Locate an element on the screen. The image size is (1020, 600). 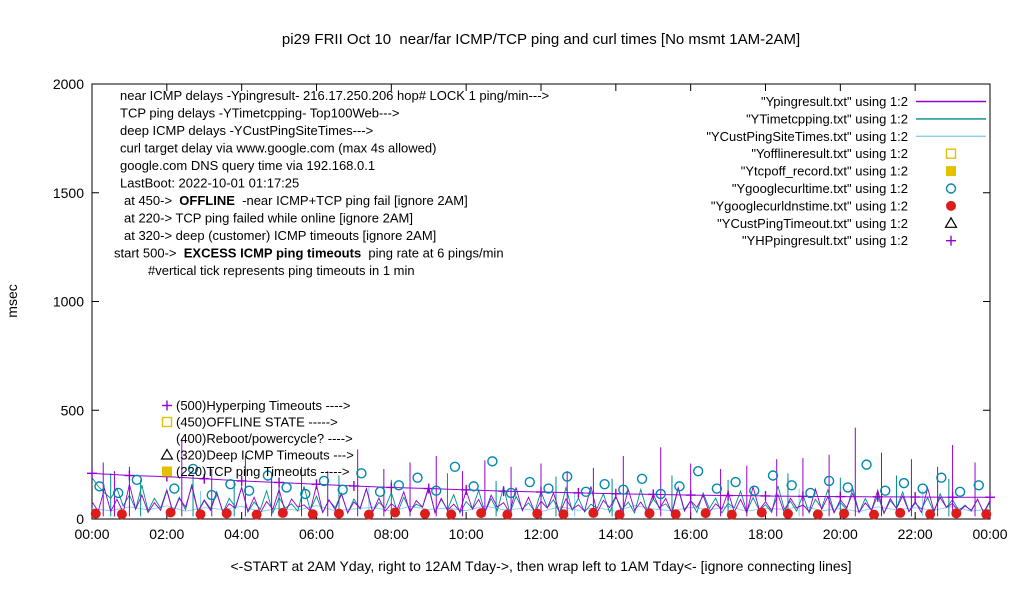
x-tick-label: 12:00 is located at coordinates (540, 534).